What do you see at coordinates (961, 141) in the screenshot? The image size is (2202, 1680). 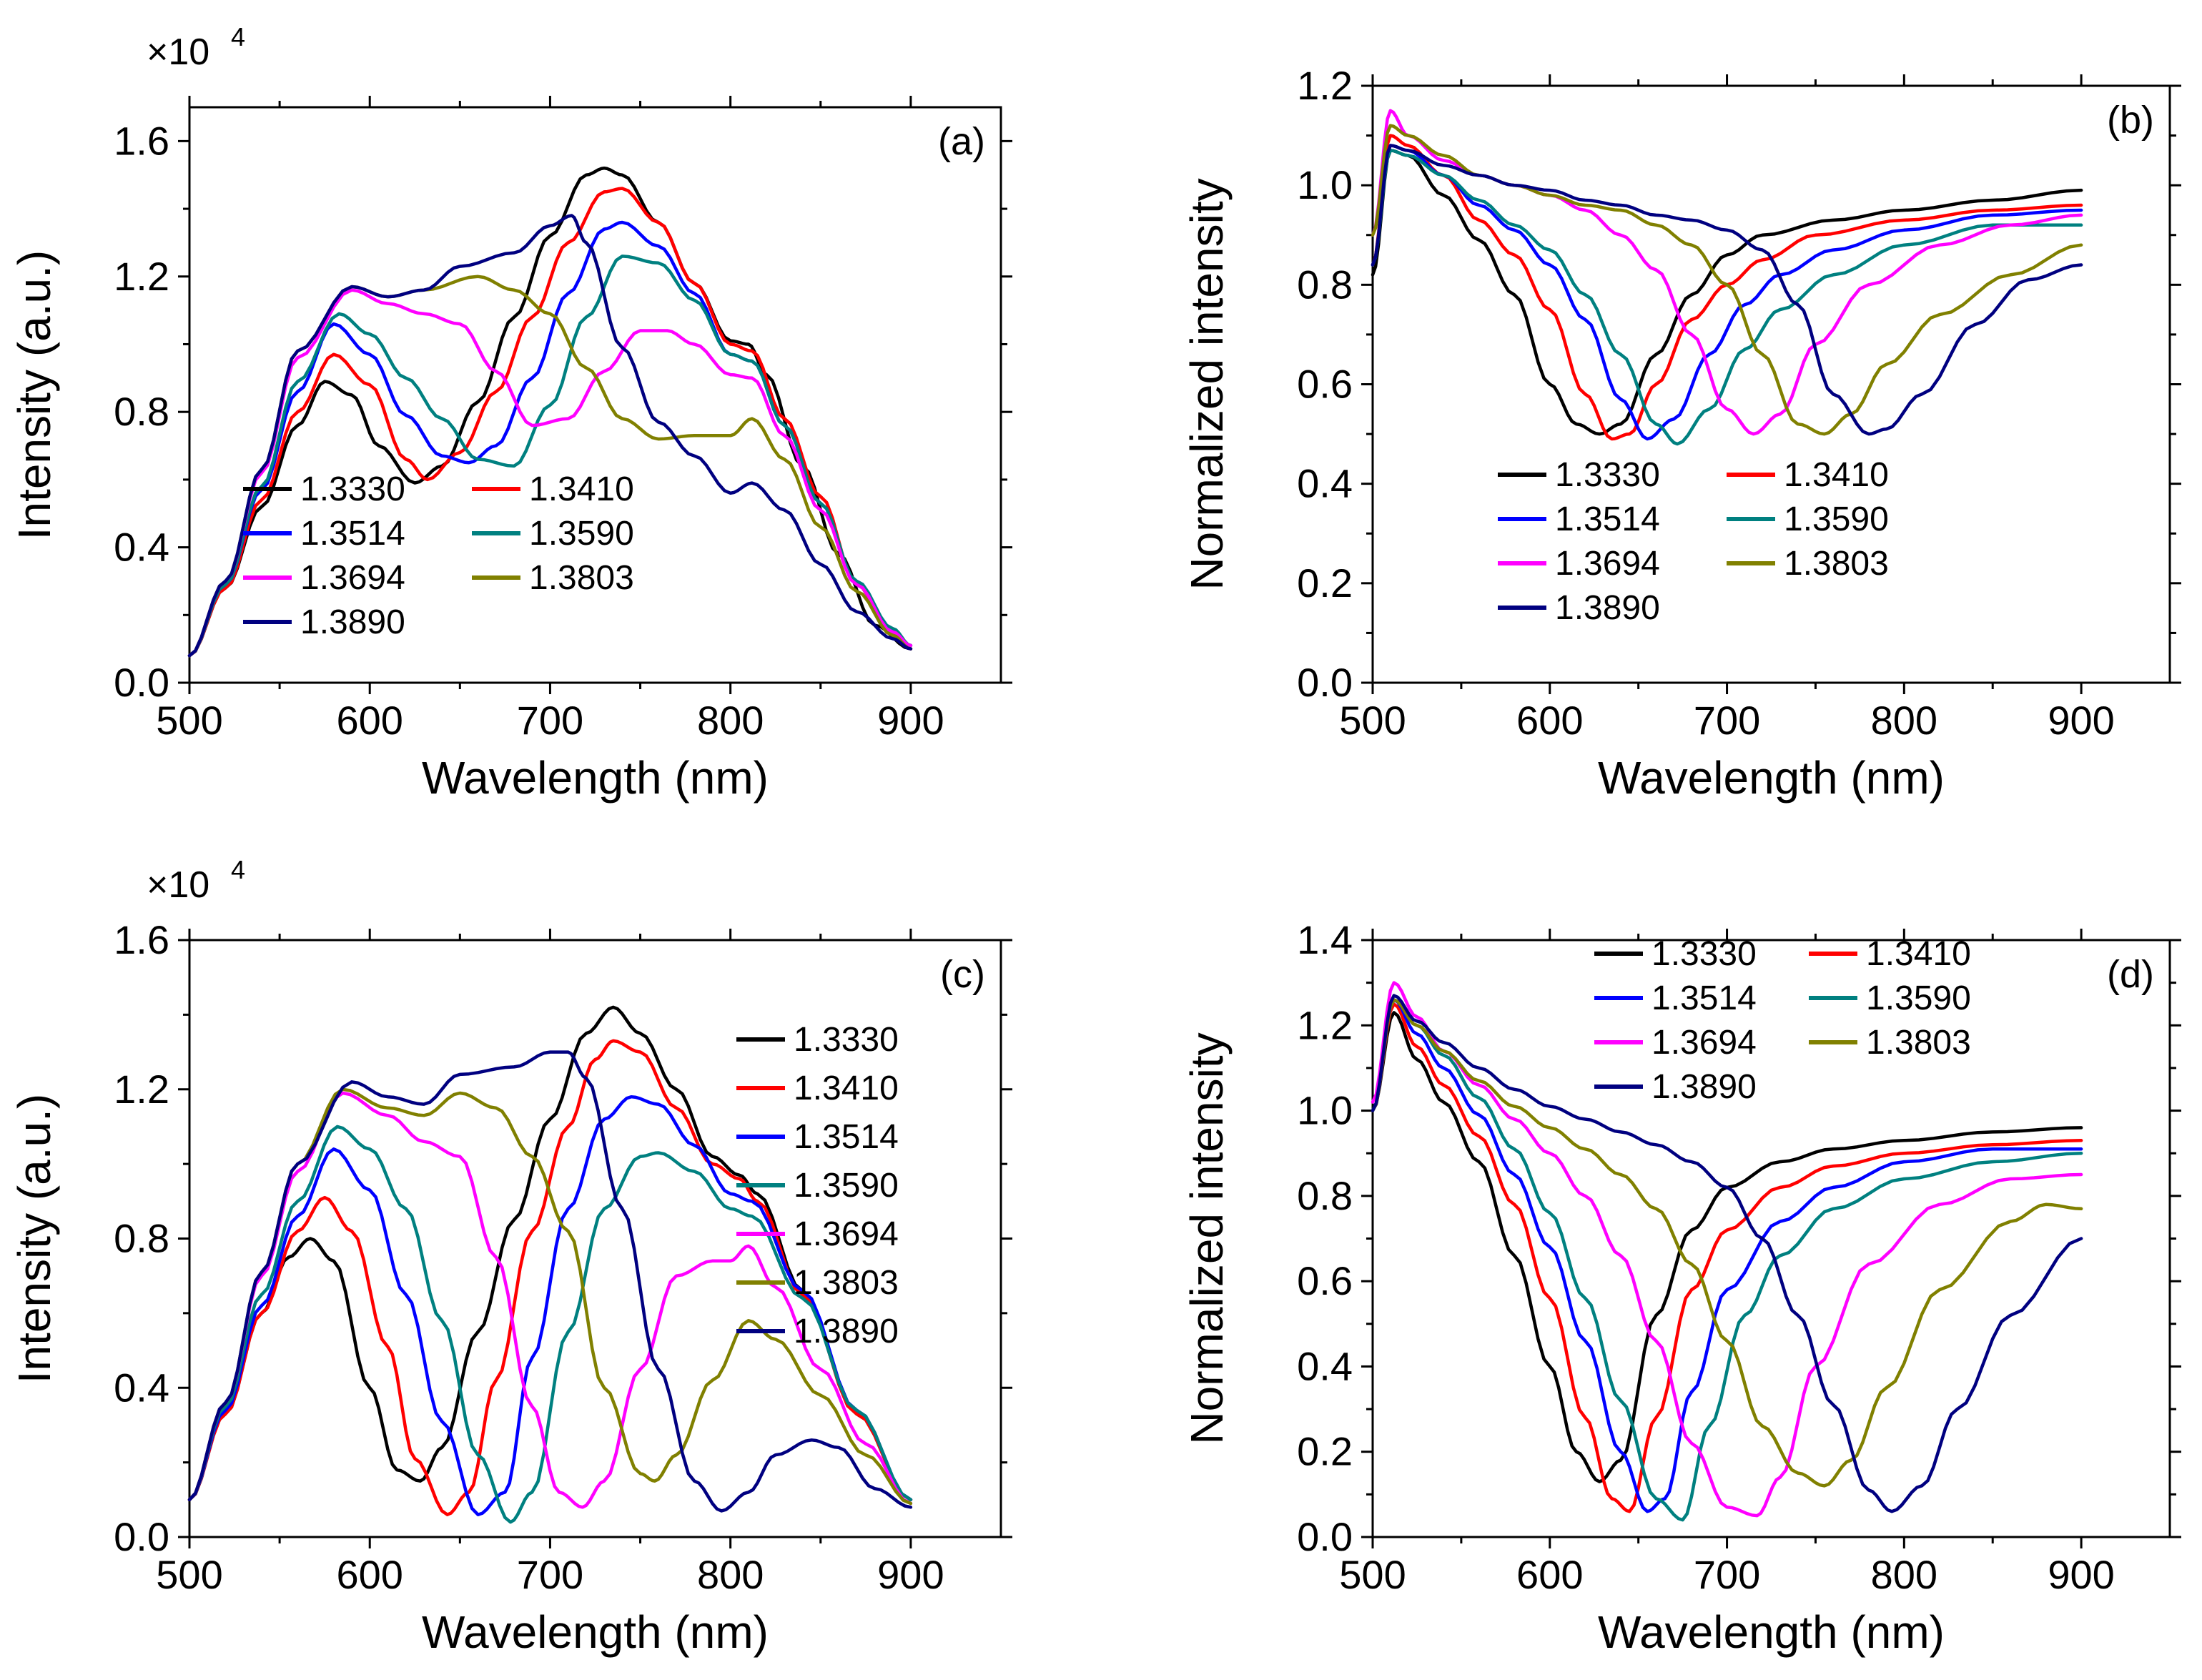 I see `panel-label: (a)` at bounding box center [961, 141].